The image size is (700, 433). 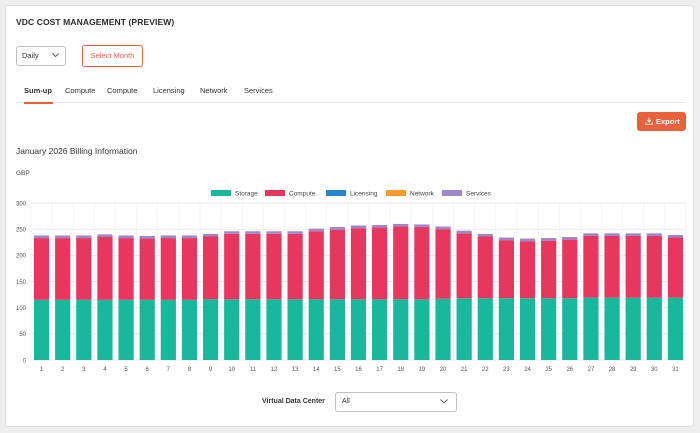 I want to click on x-tick-label: 17, so click(x=379, y=370).